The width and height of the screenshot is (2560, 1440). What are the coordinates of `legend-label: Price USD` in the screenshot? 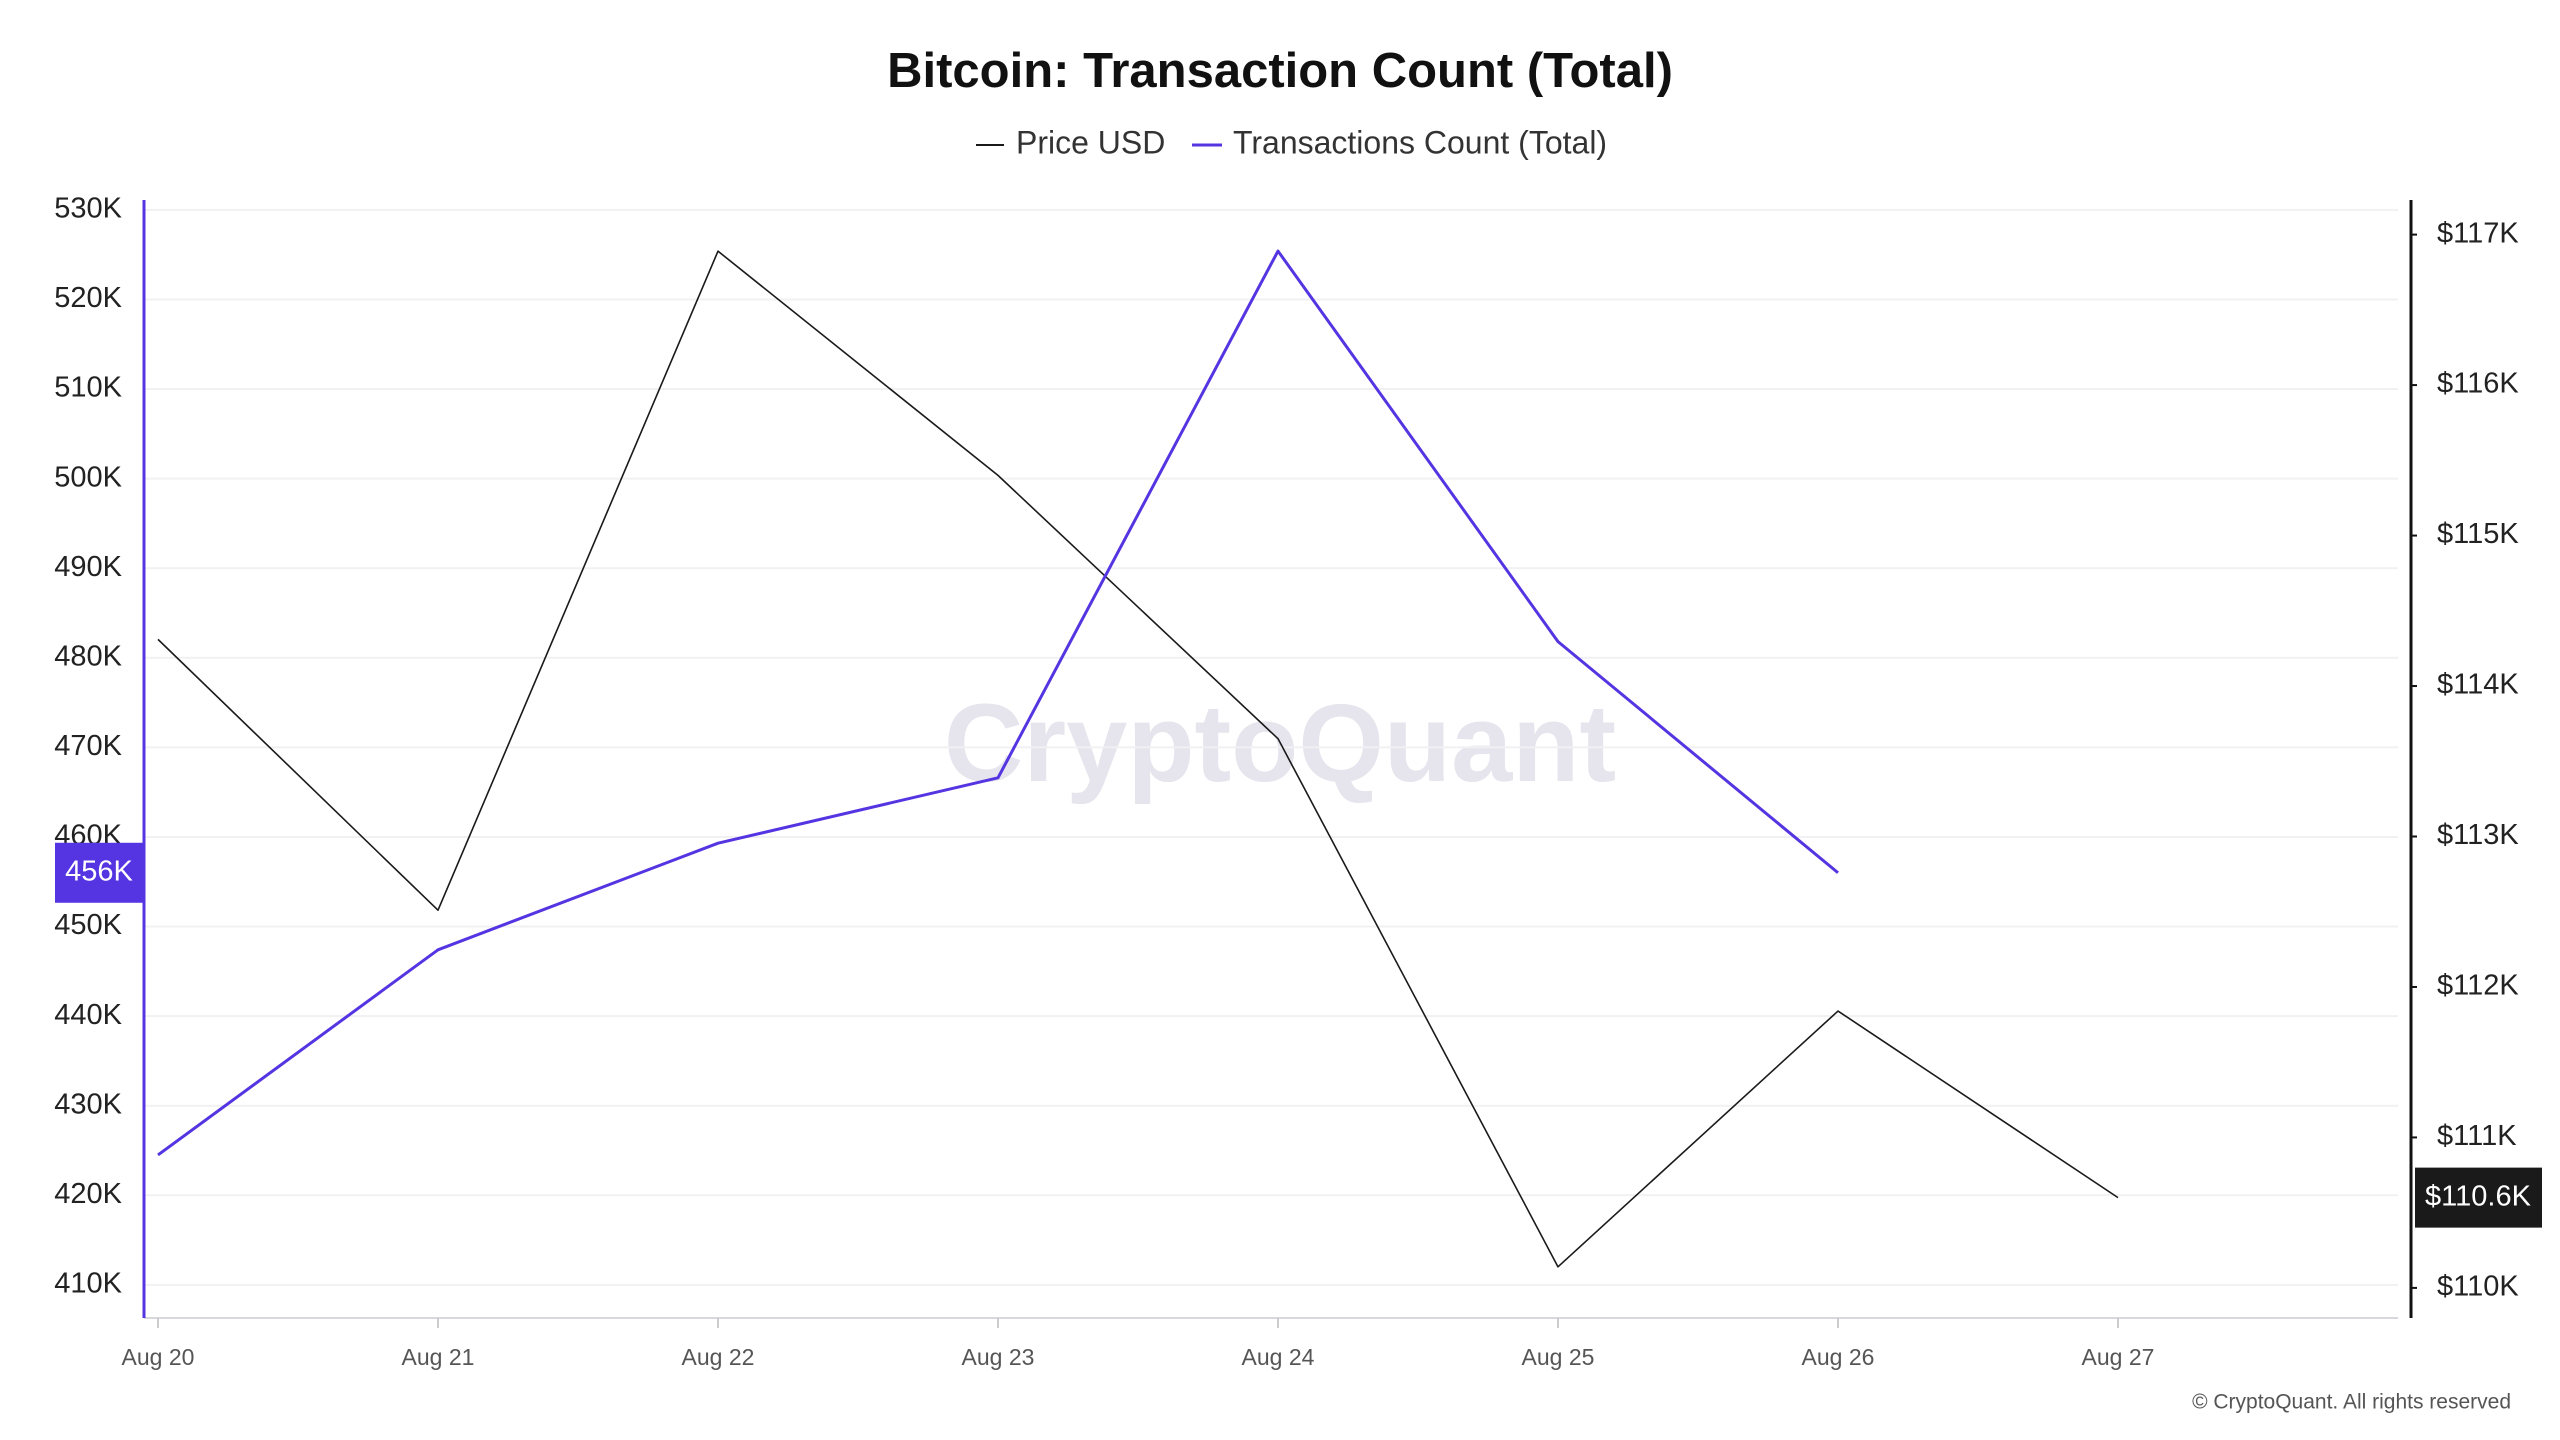 It's located at (1090, 142).